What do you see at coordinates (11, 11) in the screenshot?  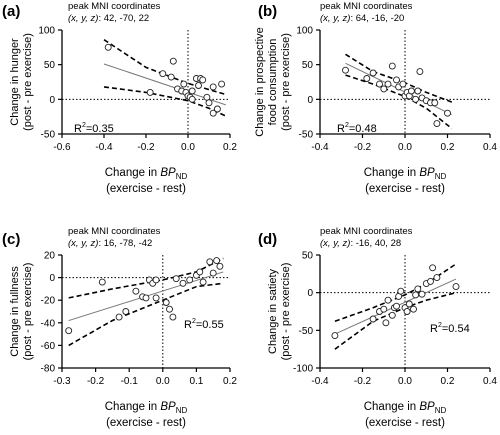 I see `panel-label: (a)` at bounding box center [11, 11].